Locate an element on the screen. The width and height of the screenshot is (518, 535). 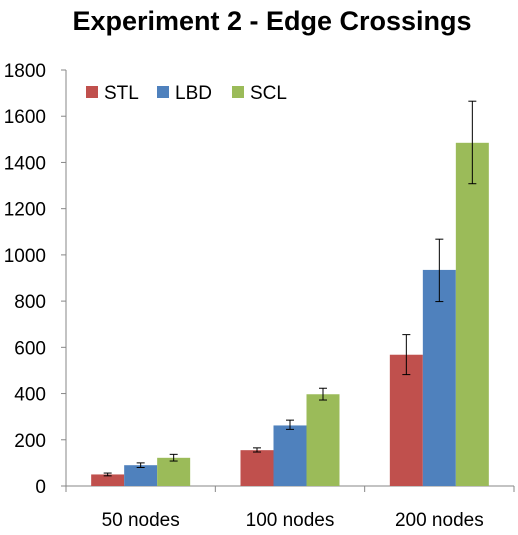
y-tick-label: 400 is located at coordinates (30, 395).